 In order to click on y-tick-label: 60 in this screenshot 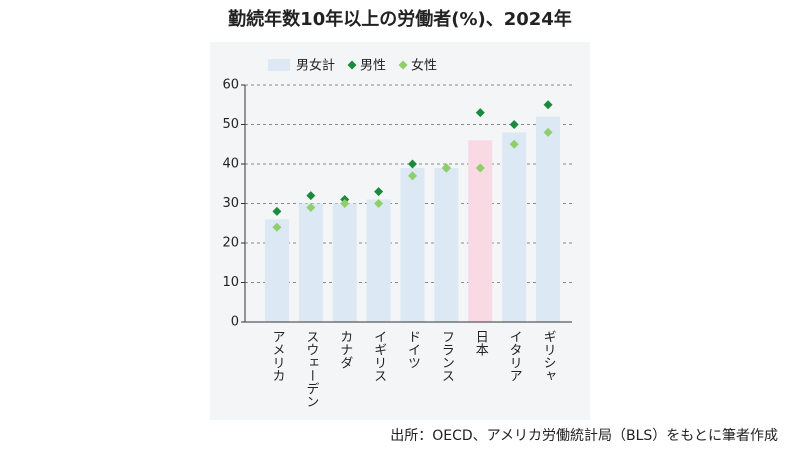, I will do `click(230, 85)`.